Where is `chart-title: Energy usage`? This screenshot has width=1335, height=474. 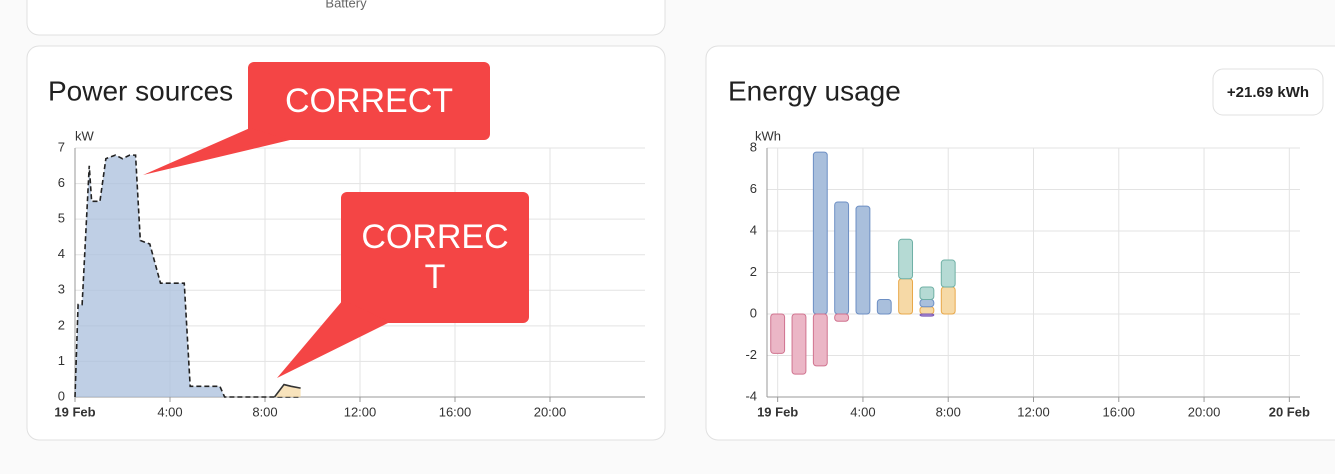
chart-title: Energy usage is located at coordinates (814, 90).